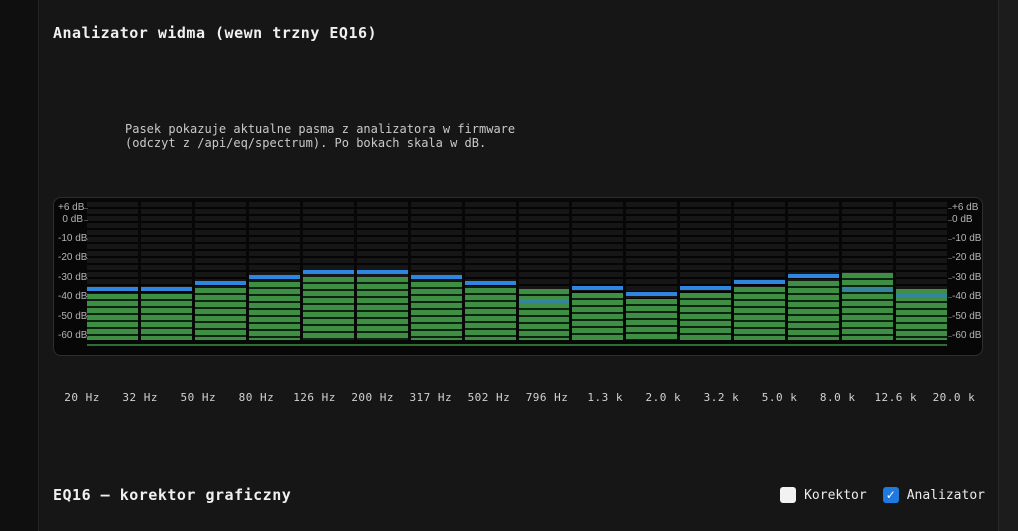 This screenshot has height=531, width=1018. I want to click on freq-label: 32 Hz, so click(140, 397).